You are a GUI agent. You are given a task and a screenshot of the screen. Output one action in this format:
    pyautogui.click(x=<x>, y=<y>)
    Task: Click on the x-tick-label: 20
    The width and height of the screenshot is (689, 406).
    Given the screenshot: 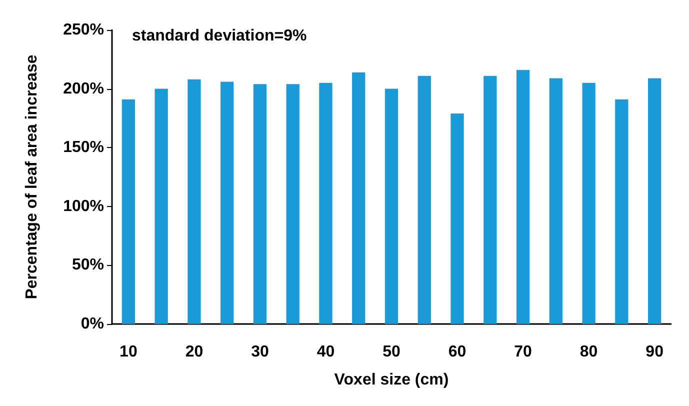 What is the action you would take?
    pyautogui.click(x=194, y=352)
    